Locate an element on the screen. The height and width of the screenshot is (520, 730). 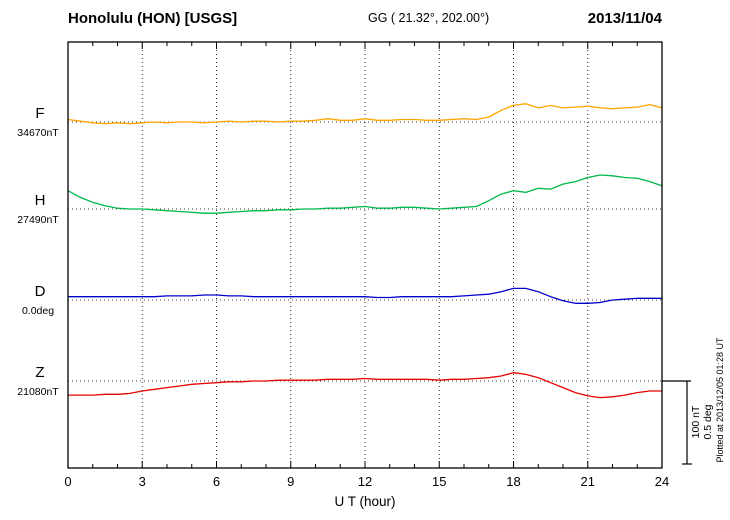
x-tick-label: 3 is located at coordinates (142, 481).